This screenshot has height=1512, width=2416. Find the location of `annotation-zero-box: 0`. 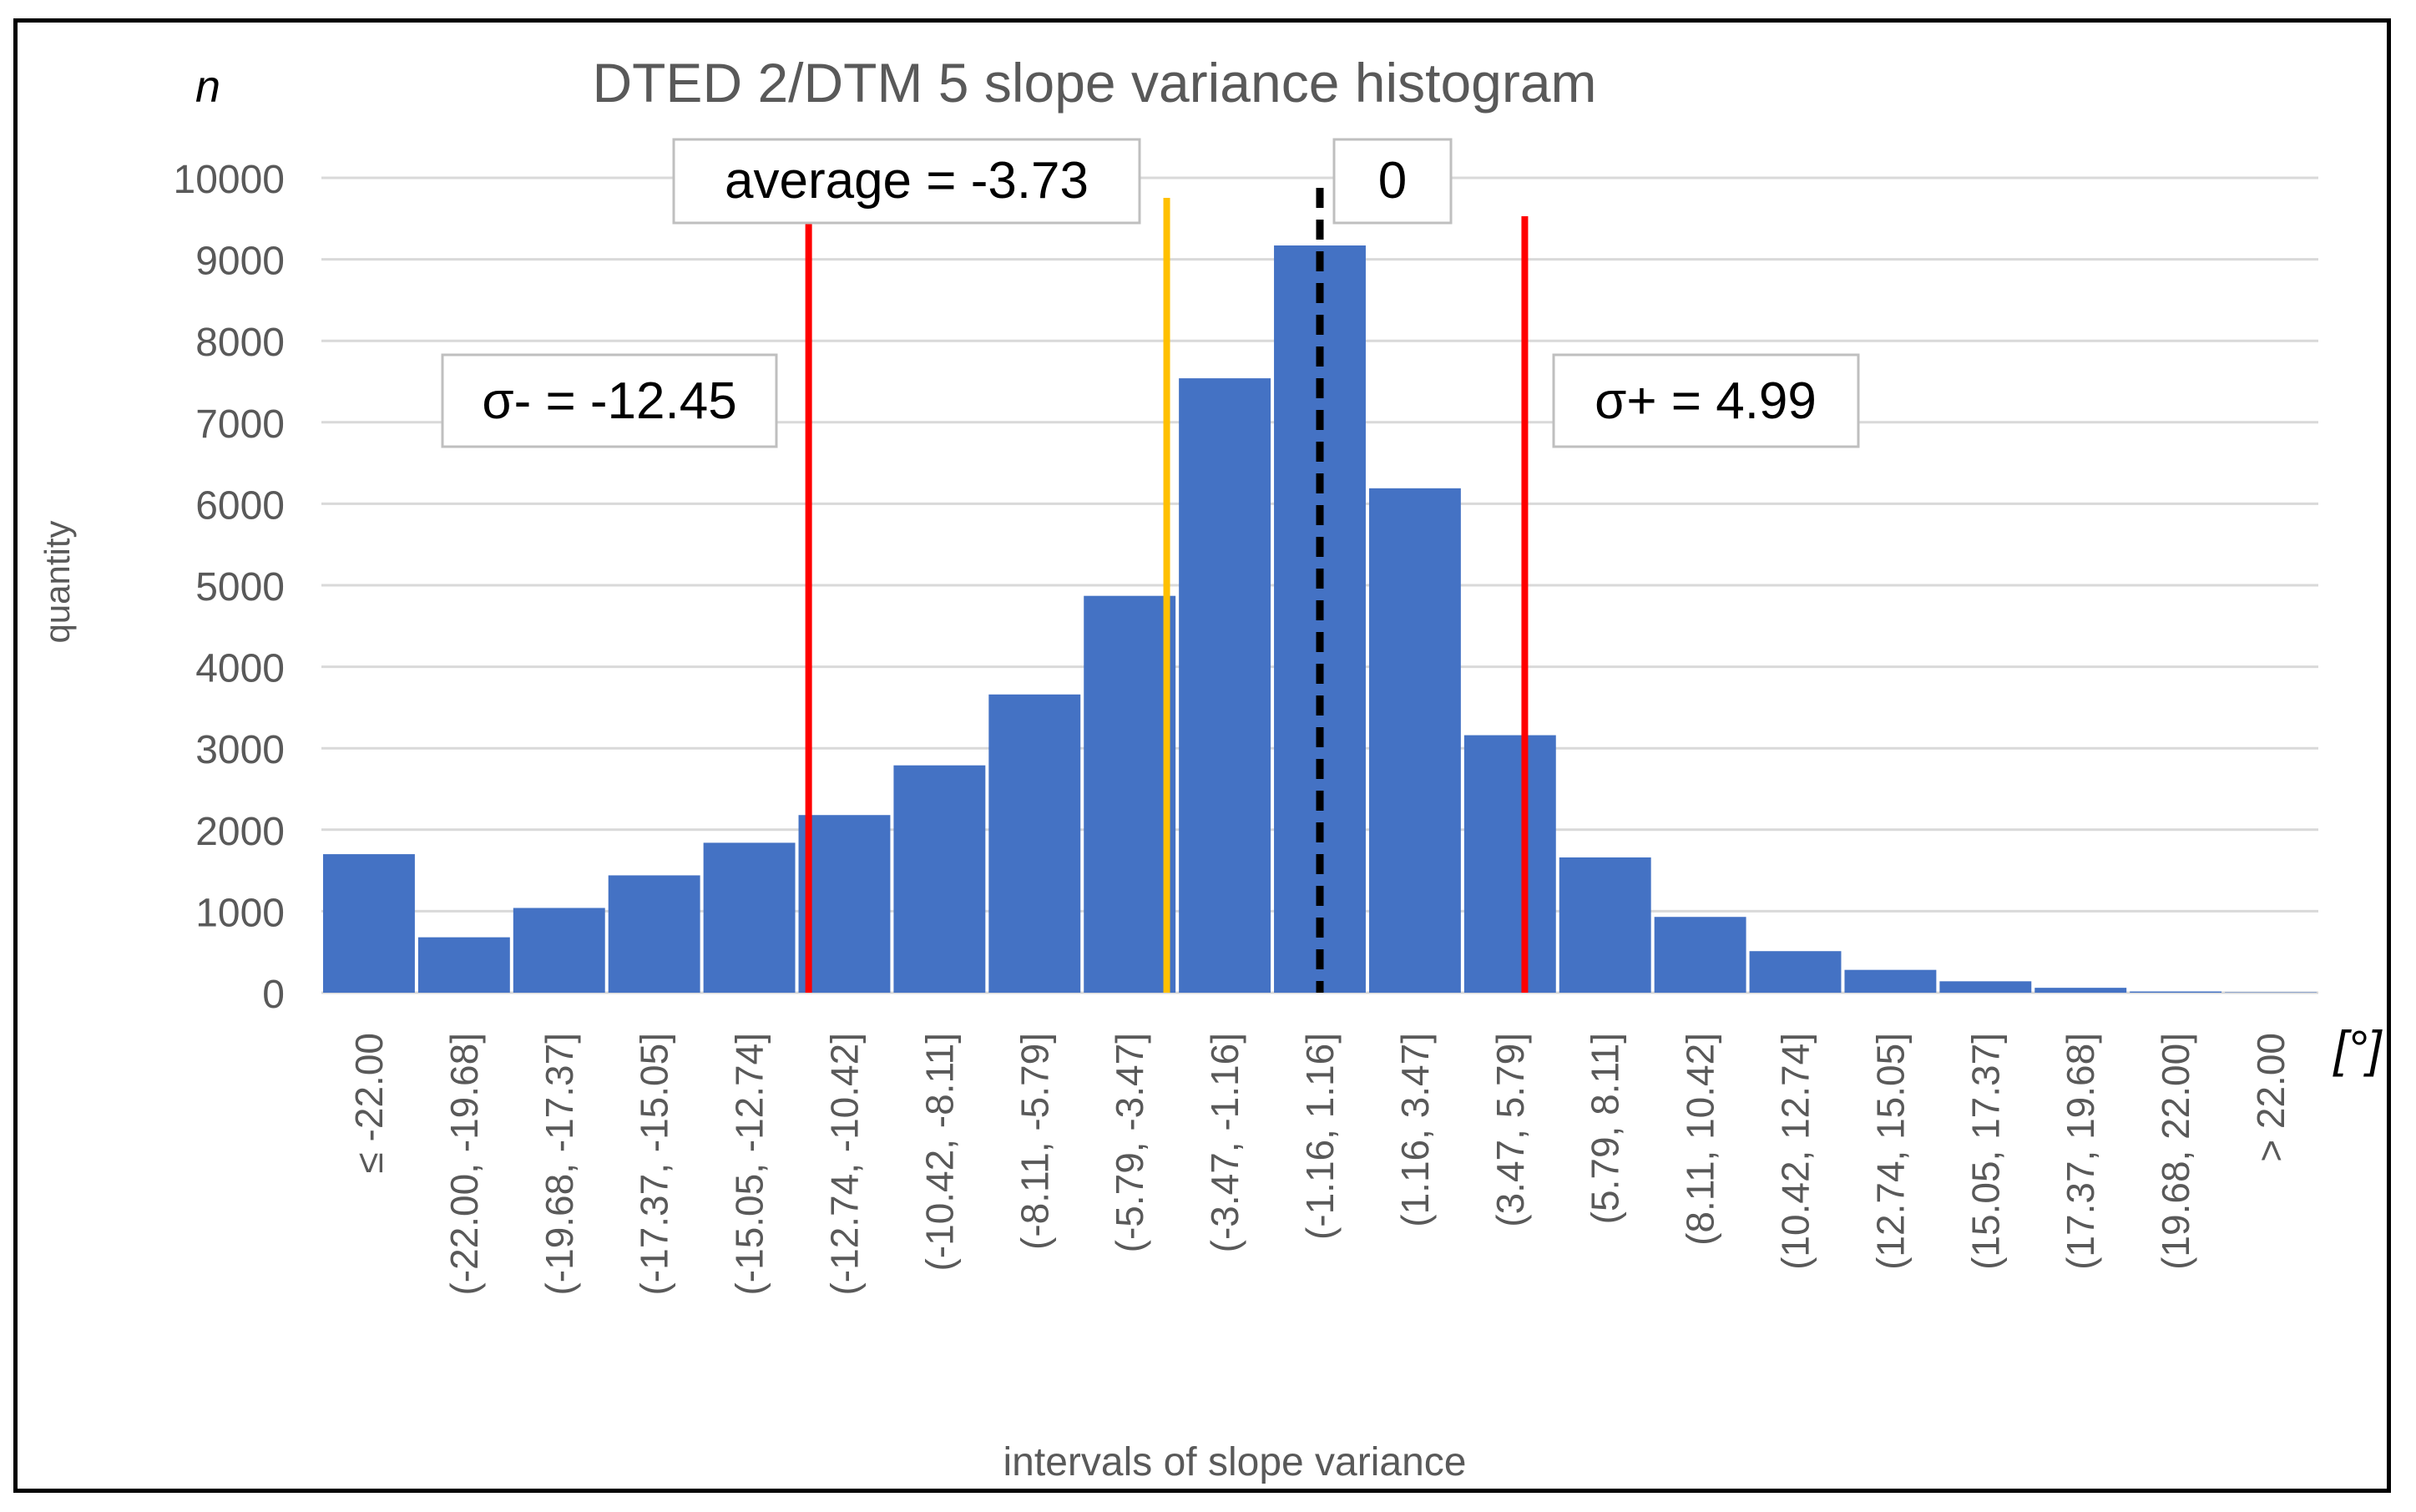

annotation-zero-box: 0 is located at coordinates (1392, 182).